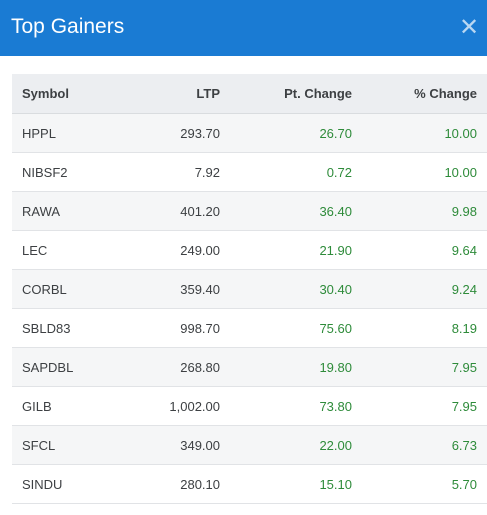 The width and height of the screenshot is (487, 515). What do you see at coordinates (243, 28) in the screenshot?
I see `modal-header: Top Gainers ✕` at bounding box center [243, 28].